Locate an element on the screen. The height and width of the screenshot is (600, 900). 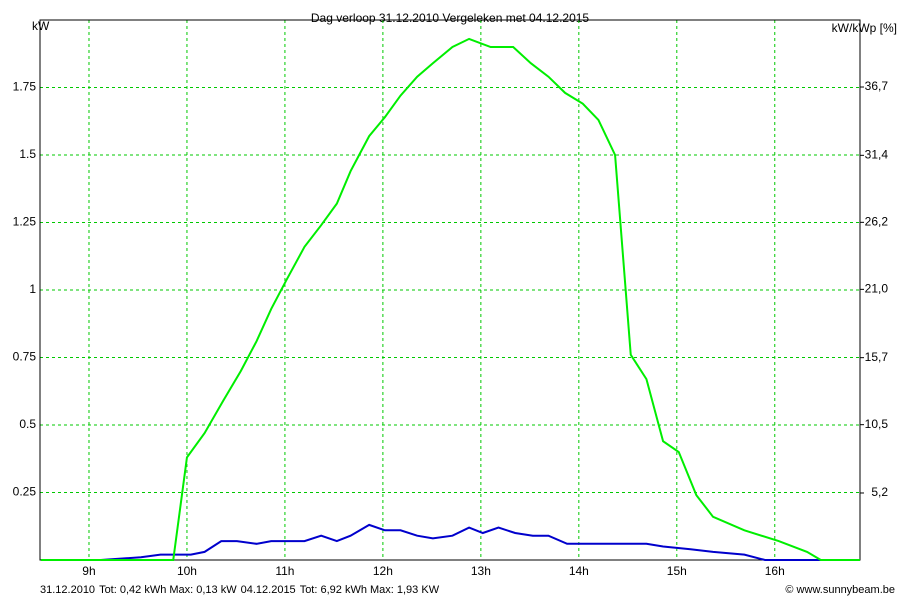
x-tick-label: 12h is located at coordinates (383, 571).